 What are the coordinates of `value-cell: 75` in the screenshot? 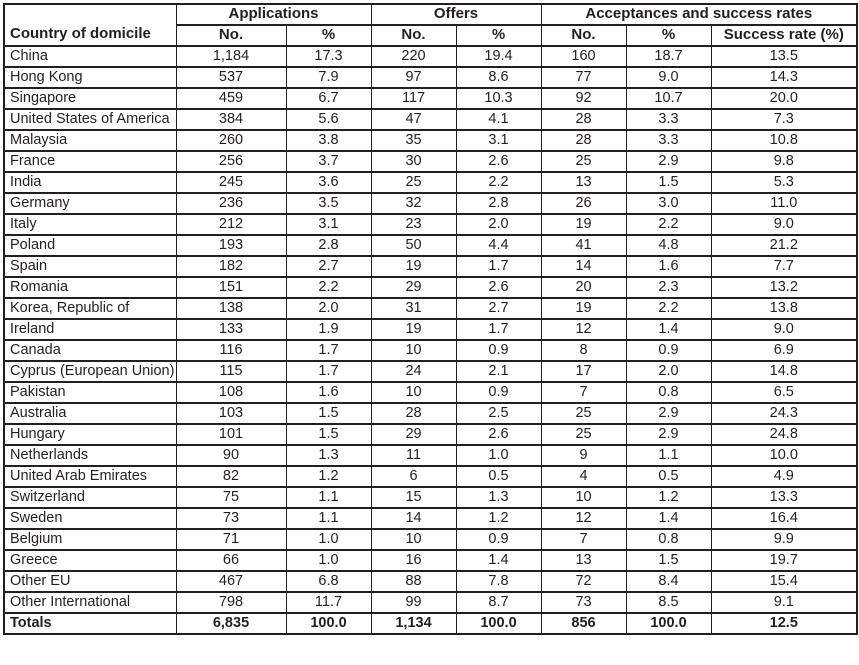 It's located at (231, 497).